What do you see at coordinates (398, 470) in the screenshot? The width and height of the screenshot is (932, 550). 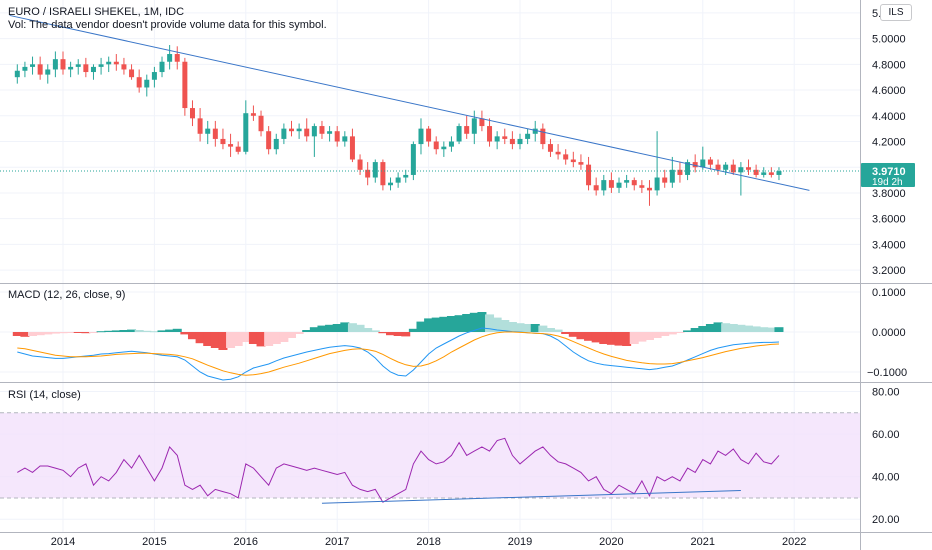 I see `rsi-line` at bounding box center [398, 470].